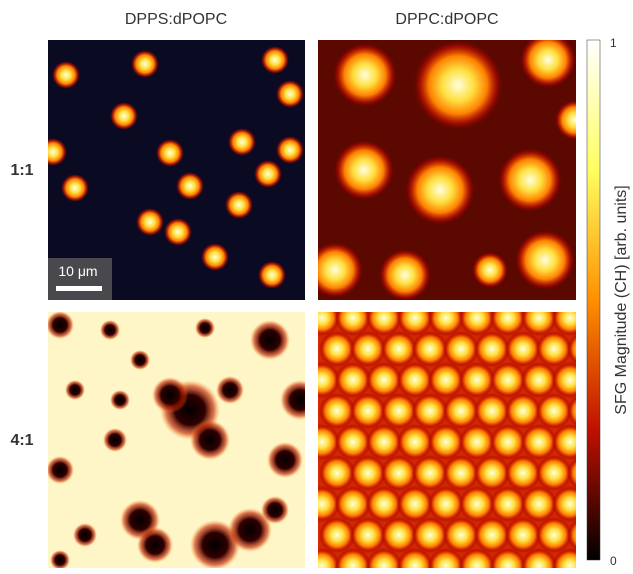  I want to click on colorbar-max: 1, so click(613, 43).